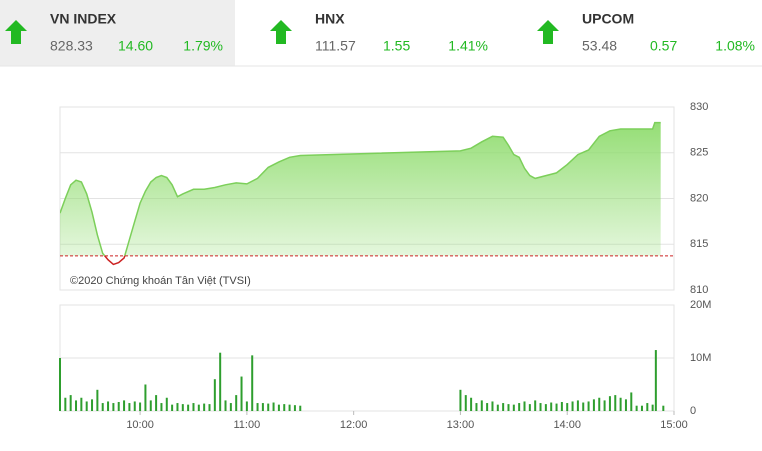 Image resolution: width=762 pixels, height=451 pixels. What do you see at coordinates (699, 198) in the screenshot?
I see `y-tick-label: 820` at bounding box center [699, 198].